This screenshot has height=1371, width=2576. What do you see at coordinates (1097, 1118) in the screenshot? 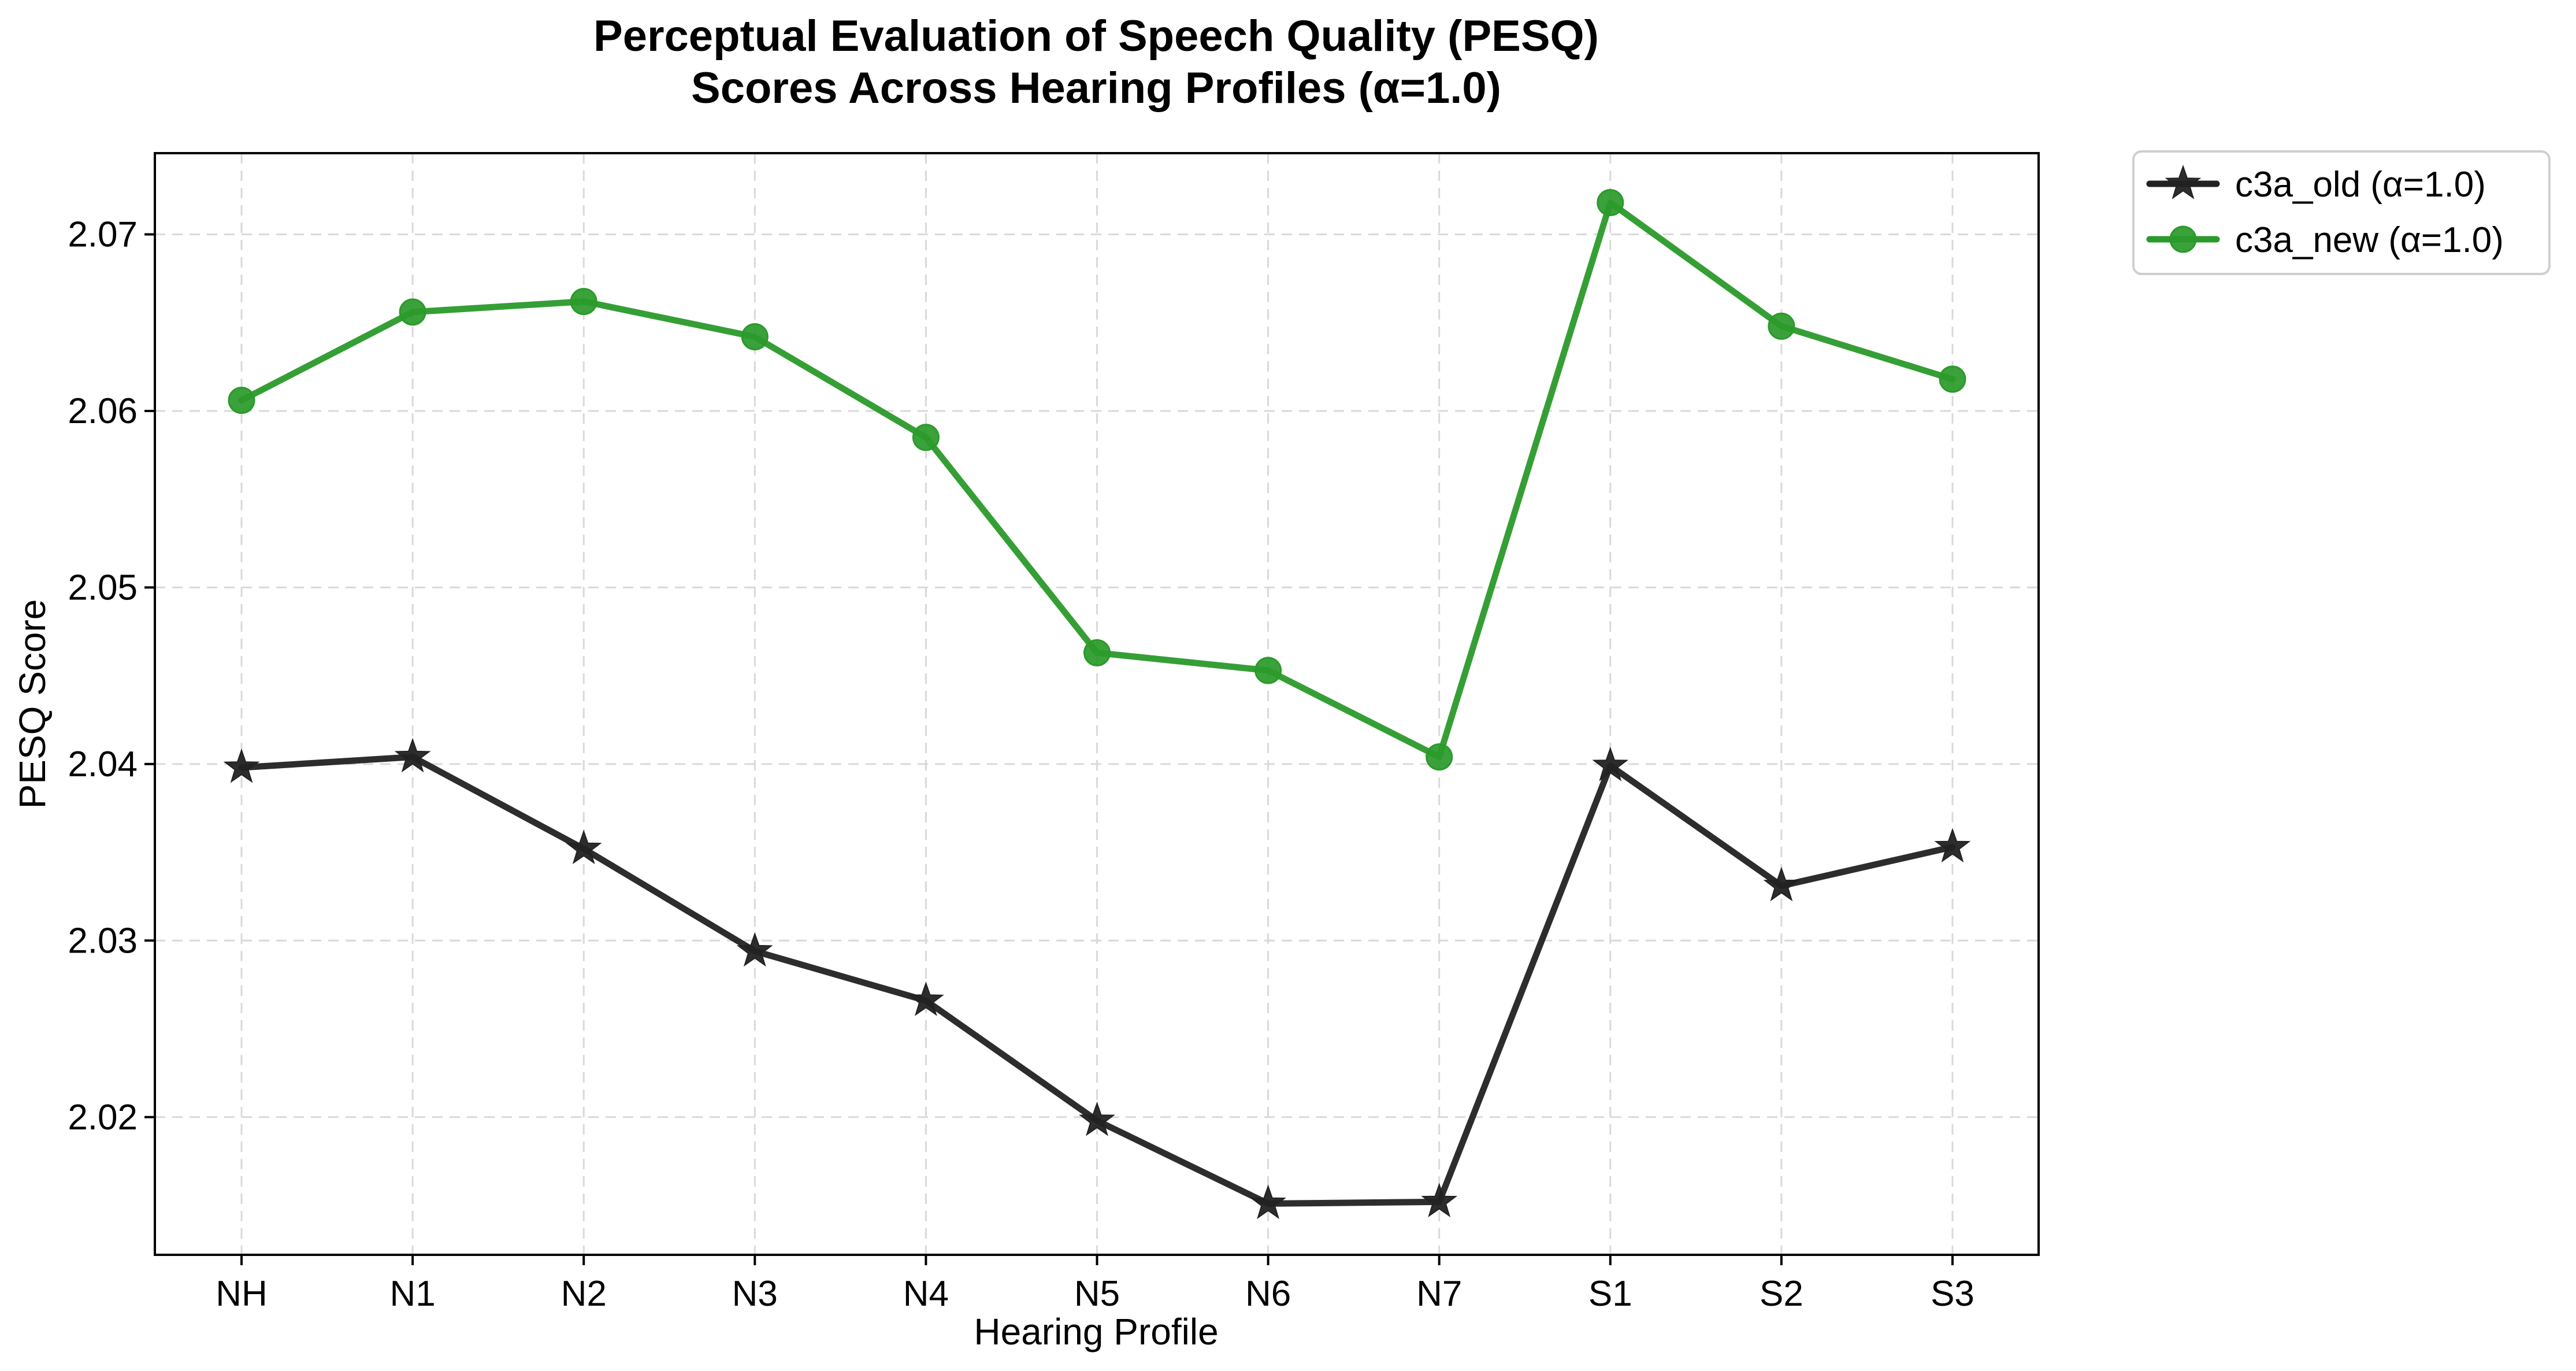
I see `data-point-s0-N5` at bounding box center [1097, 1118].